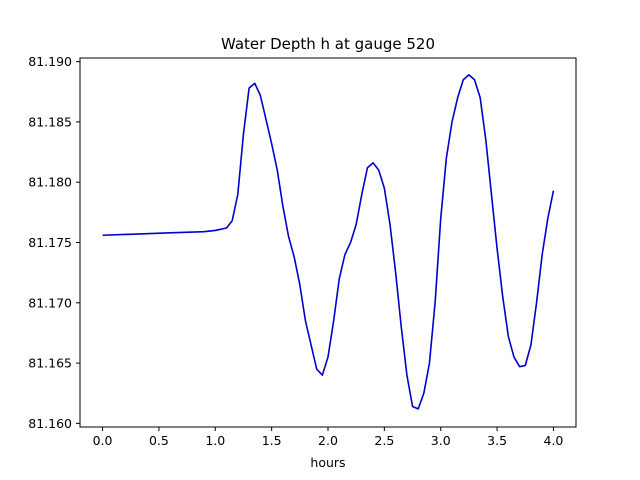 The image size is (640, 480). Describe the element at coordinates (159, 440) in the screenshot. I see `x-tick-label: 0.5` at that location.